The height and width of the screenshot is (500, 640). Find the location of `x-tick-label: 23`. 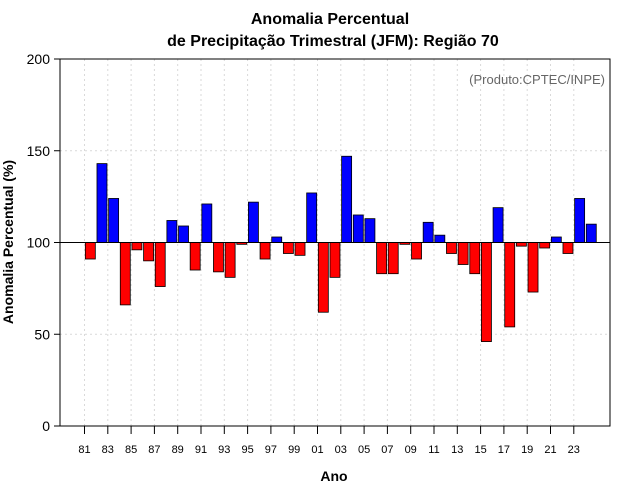

x-tick-label: 23 is located at coordinates (574, 450).